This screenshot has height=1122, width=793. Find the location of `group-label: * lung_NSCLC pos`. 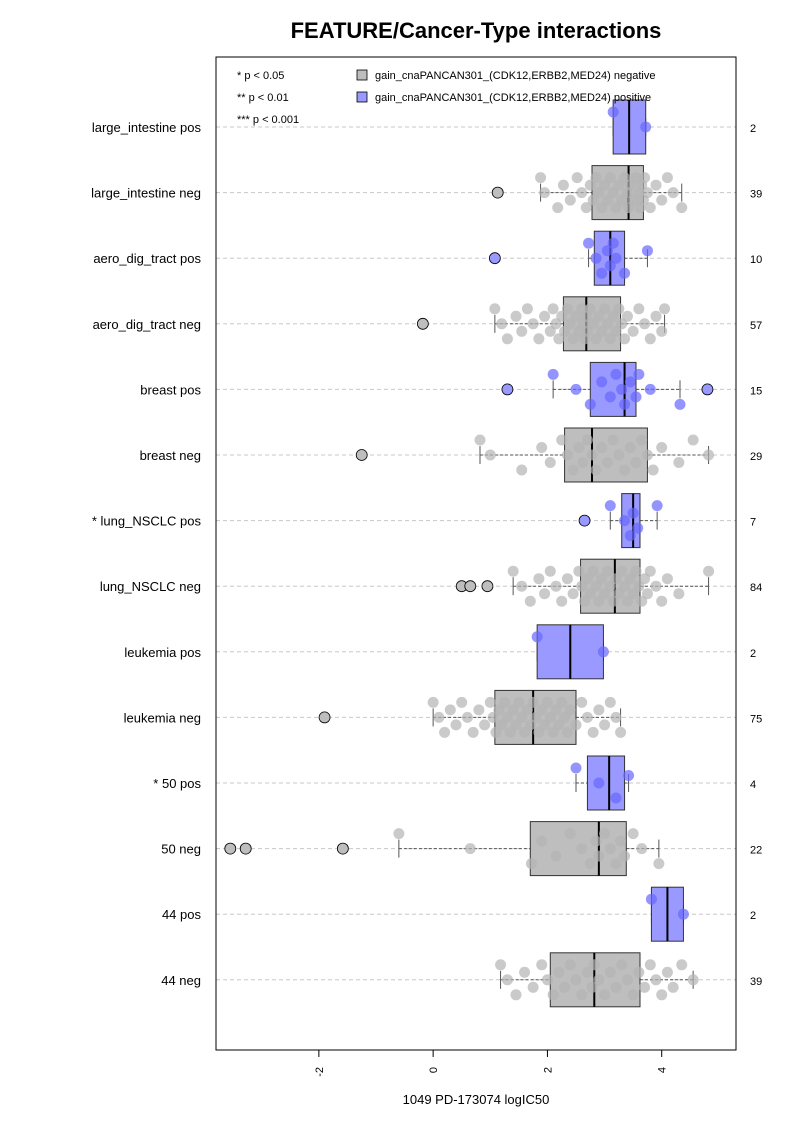

group-label: * lung_NSCLC pos is located at coordinates (147, 521).